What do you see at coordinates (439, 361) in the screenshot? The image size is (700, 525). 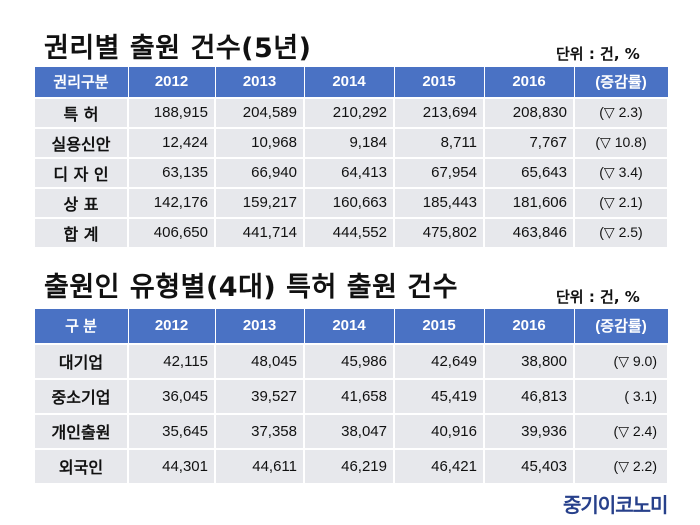 I see `table-cell: 42,649` at bounding box center [439, 361].